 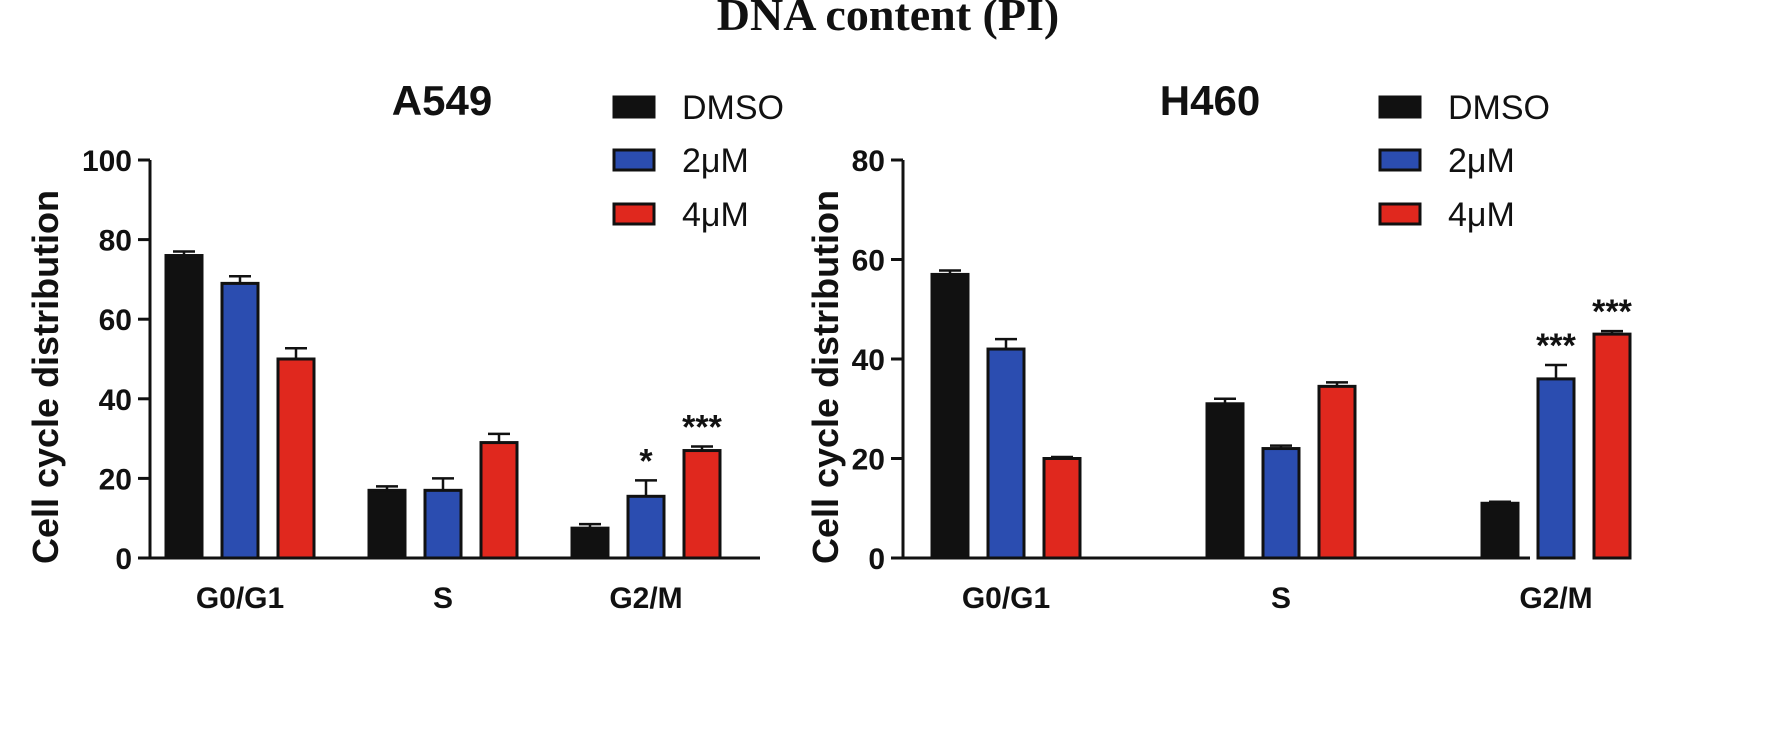 I want to click on figure-title: DNA content (PI), so click(x=888, y=20).